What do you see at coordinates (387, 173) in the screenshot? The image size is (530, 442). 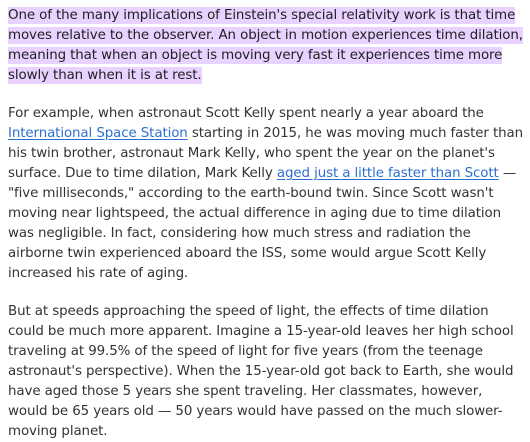 I see `aged-faster-link: aged just a little faster than Scott` at bounding box center [387, 173].